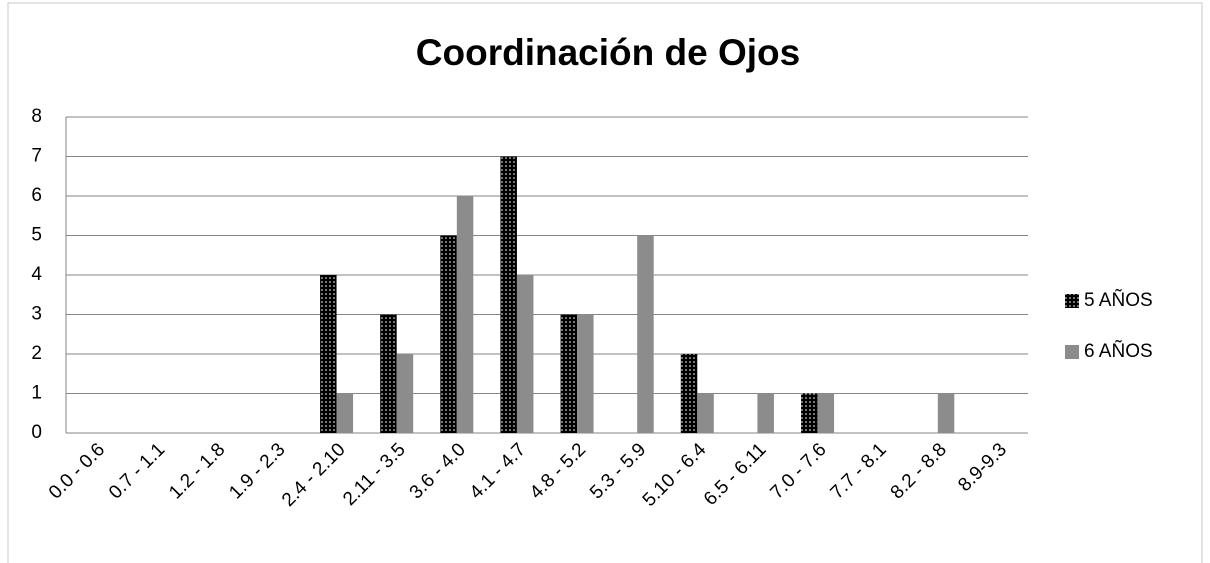 The height and width of the screenshot is (563, 1210). Describe the element at coordinates (1118, 300) in the screenshot. I see `legend-label: 5 AÑOS` at that location.